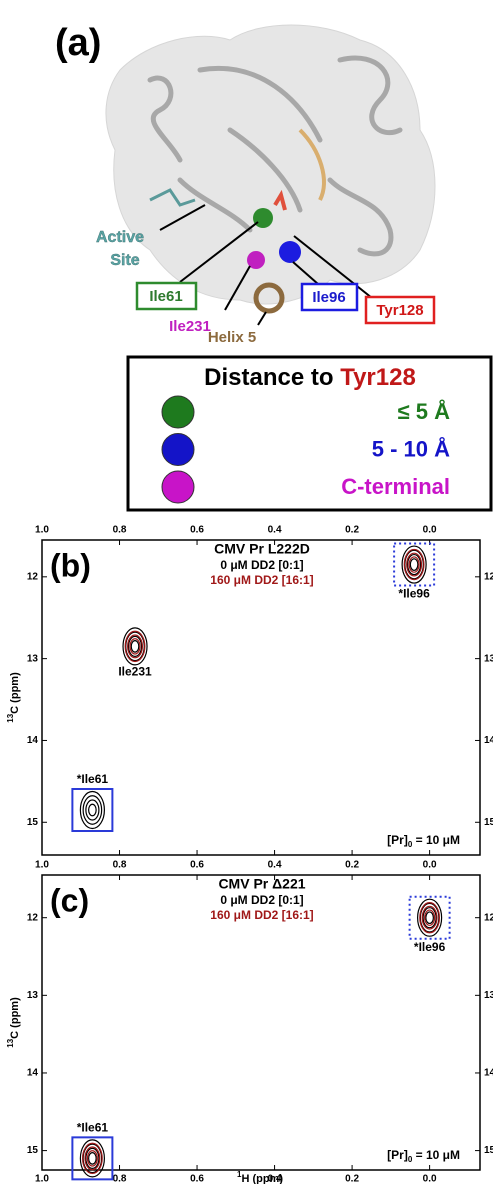  What do you see at coordinates (261, 900) in the screenshot?
I see `legend-label: 0 μM DD2 [0:1]` at bounding box center [261, 900].